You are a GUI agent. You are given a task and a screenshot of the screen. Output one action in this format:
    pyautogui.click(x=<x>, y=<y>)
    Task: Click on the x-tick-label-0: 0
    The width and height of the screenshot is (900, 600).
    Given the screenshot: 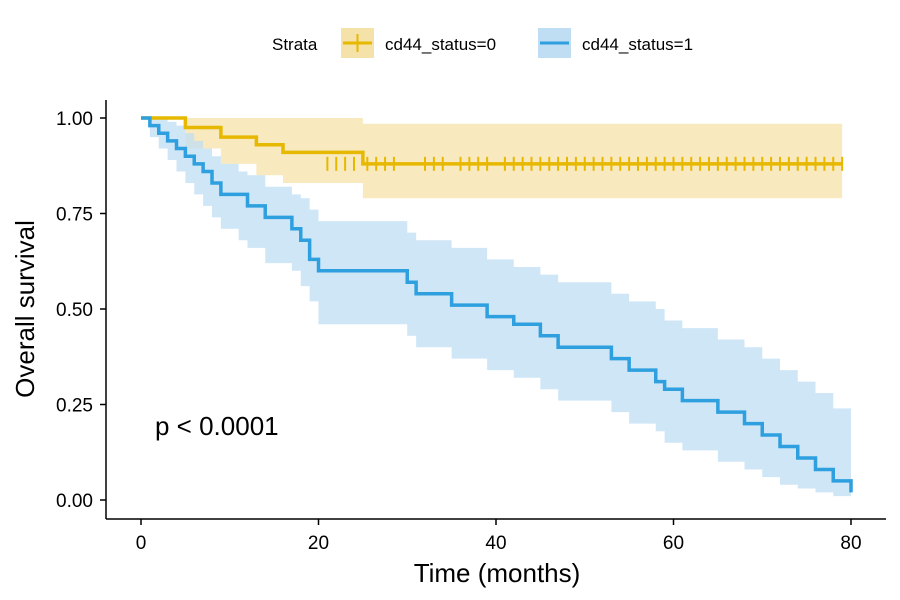 What is the action you would take?
    pyautogui.click(x=141, y=543)
    